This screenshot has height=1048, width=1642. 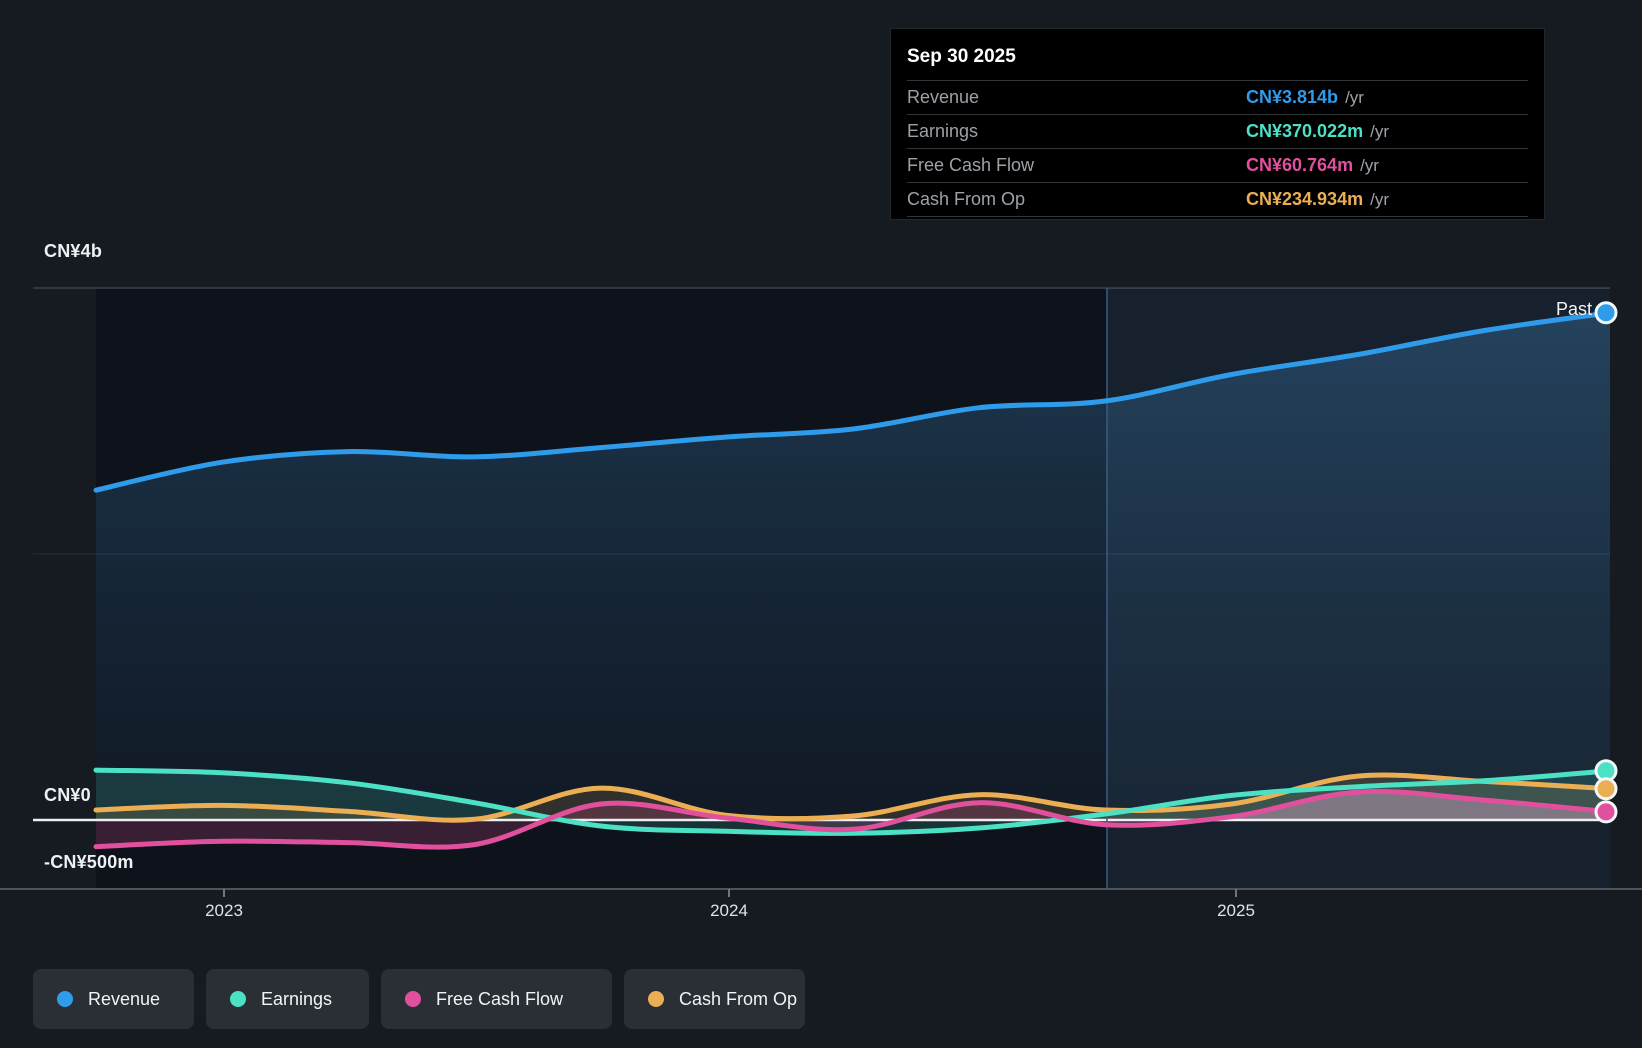 What do you see at coordinates (124, 998) in the screenshot?
I see `legend-label-revenue: Revenue` at bounding box center [124, 998].